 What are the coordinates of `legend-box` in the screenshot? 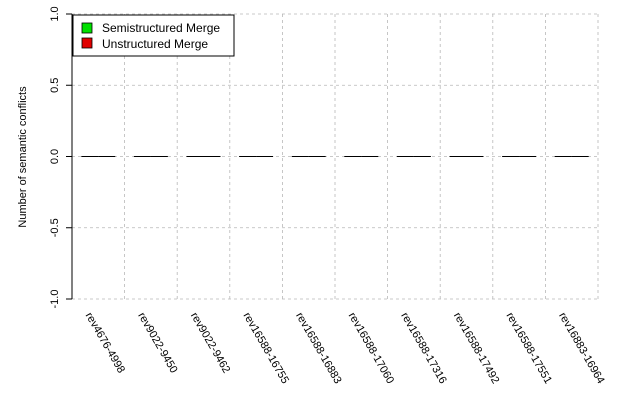 It's located at (153, 35).